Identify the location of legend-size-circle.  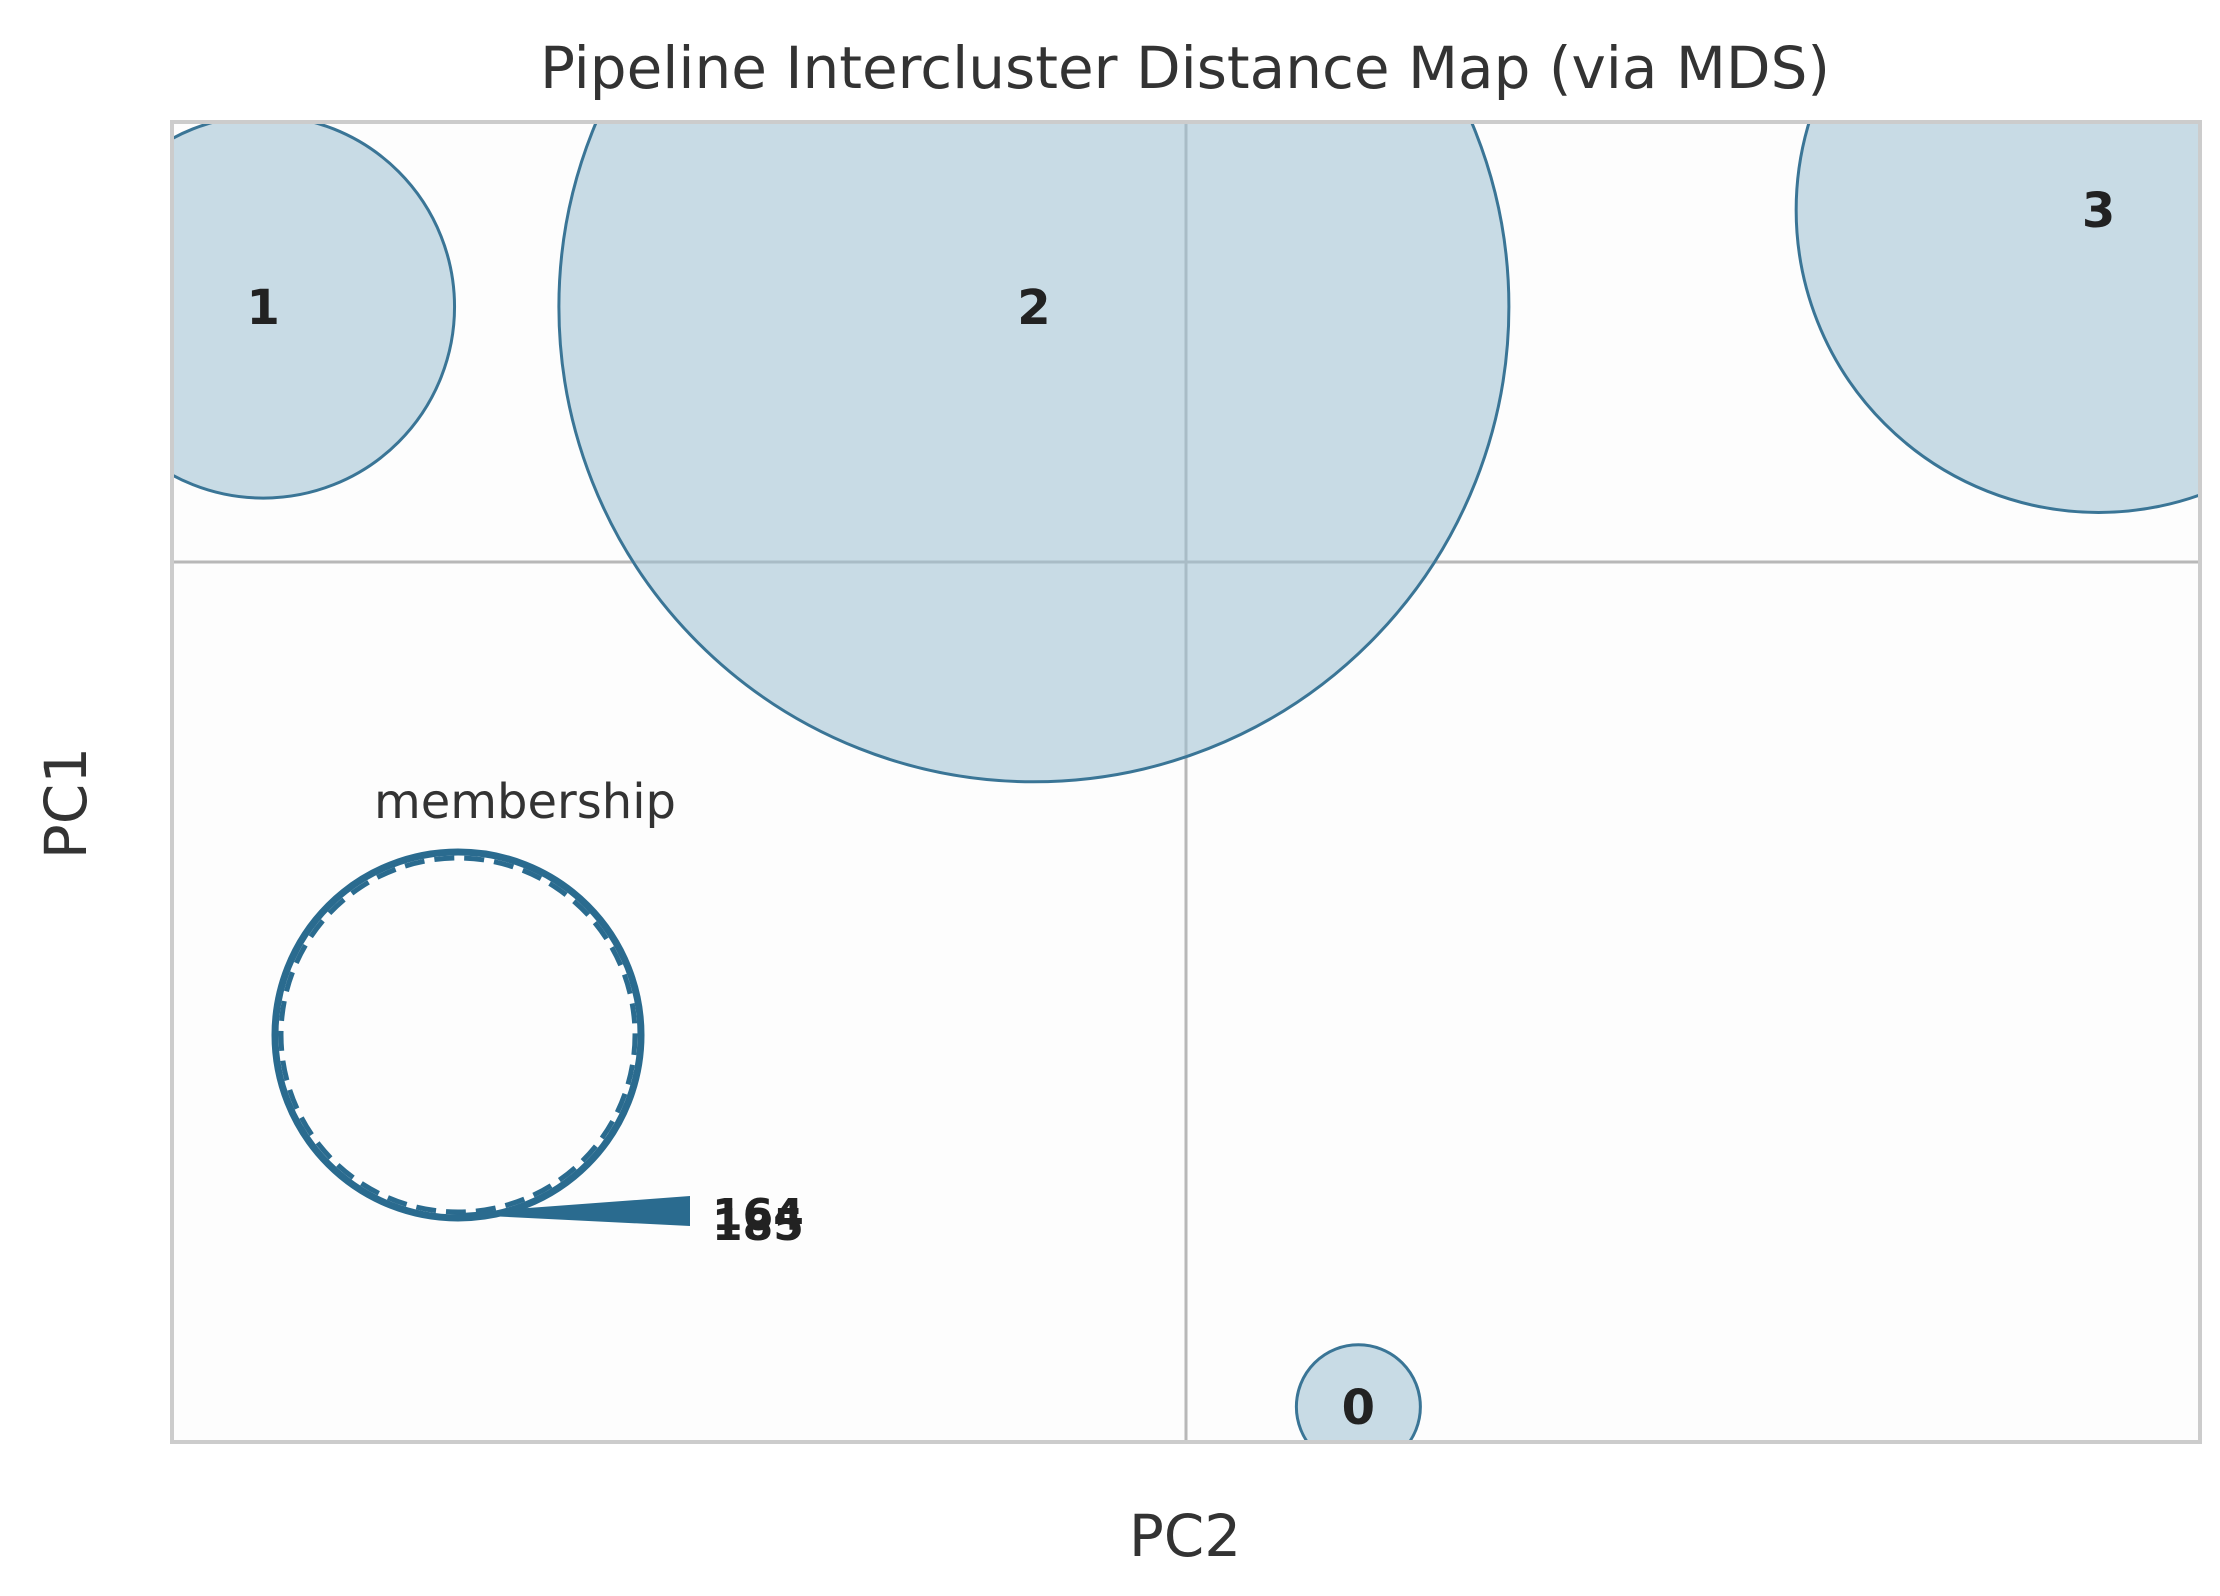
(458, 1035).